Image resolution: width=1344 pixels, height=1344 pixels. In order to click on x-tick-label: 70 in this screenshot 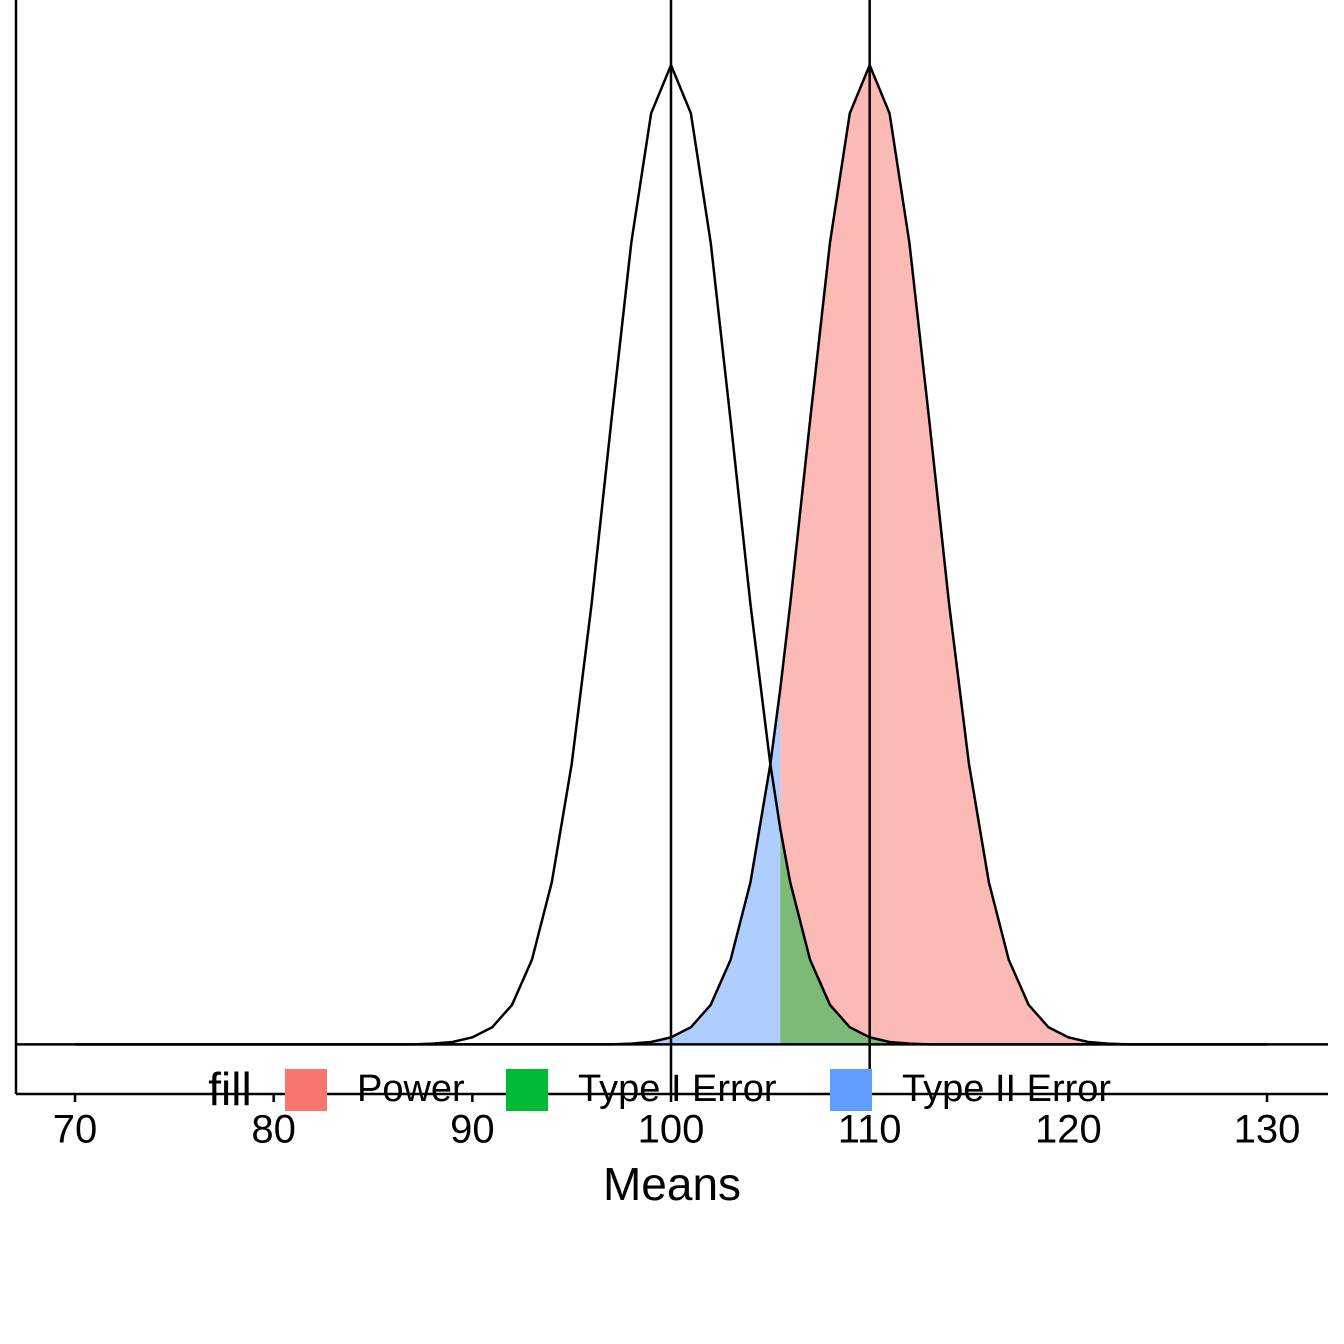, I will do `click(75, 1130)`.